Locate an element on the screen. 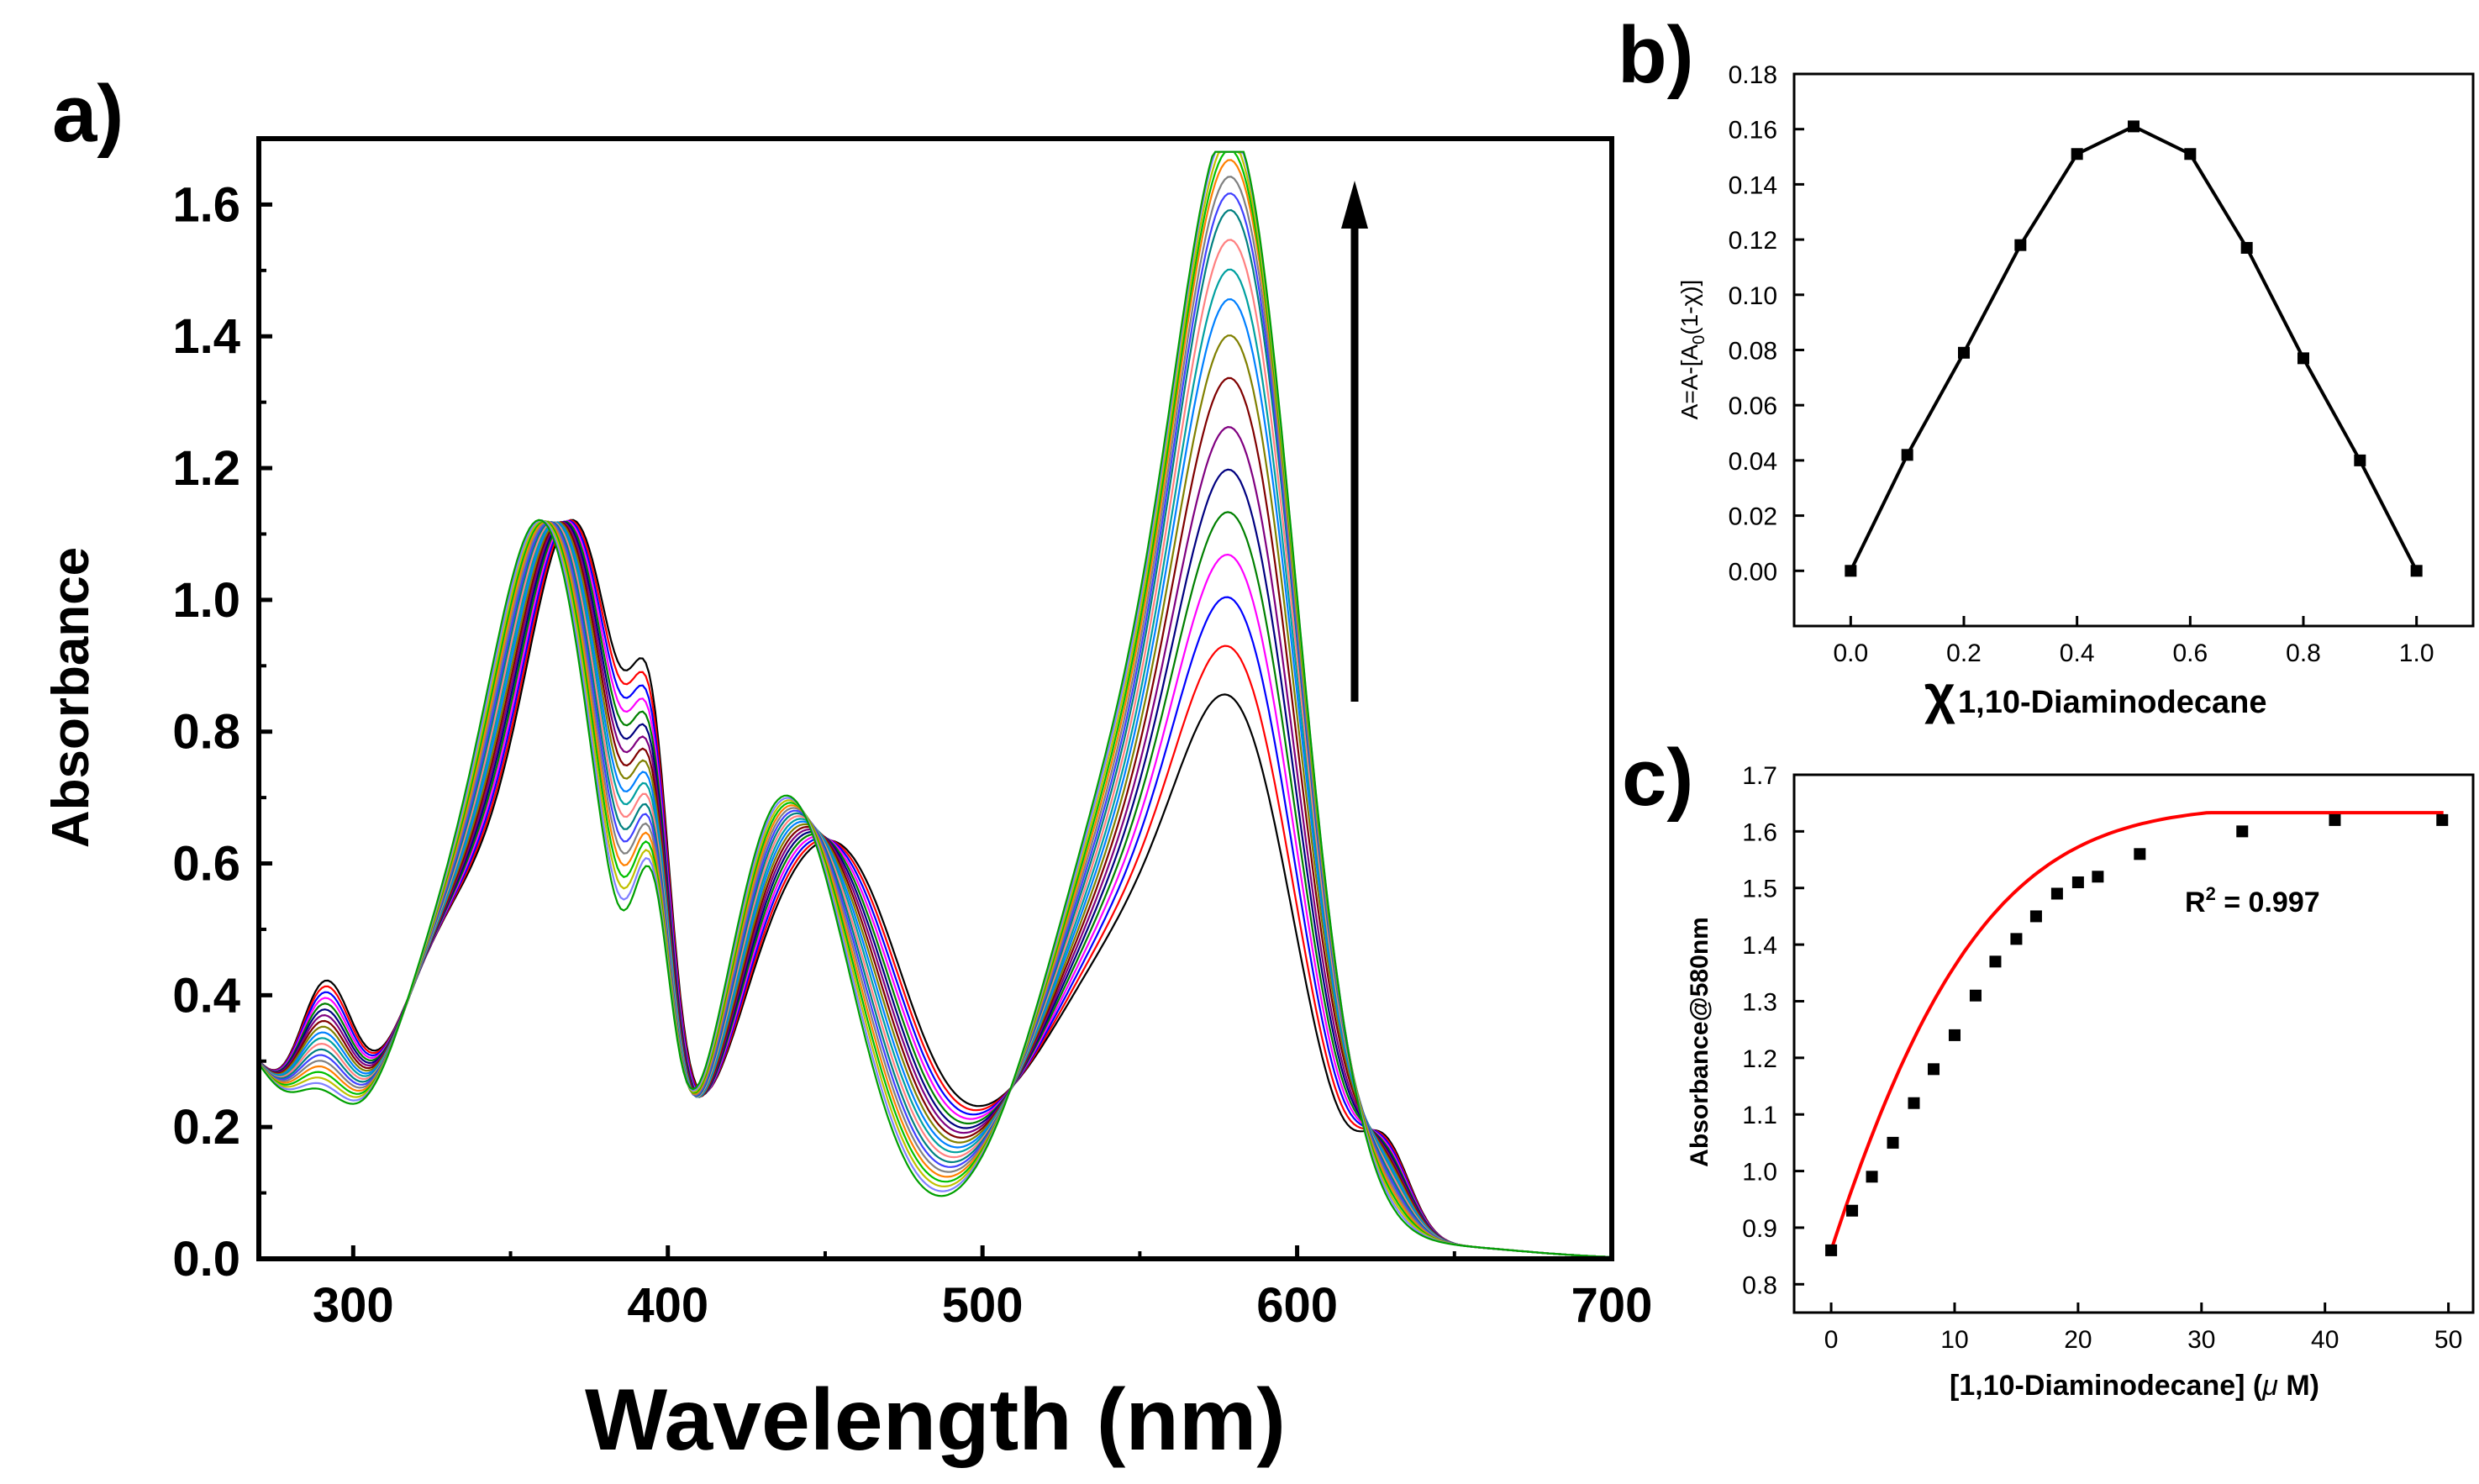 The image size is (2479, 1484). a-x-tick-label: 600 is located at coordinates (1297, 1305).